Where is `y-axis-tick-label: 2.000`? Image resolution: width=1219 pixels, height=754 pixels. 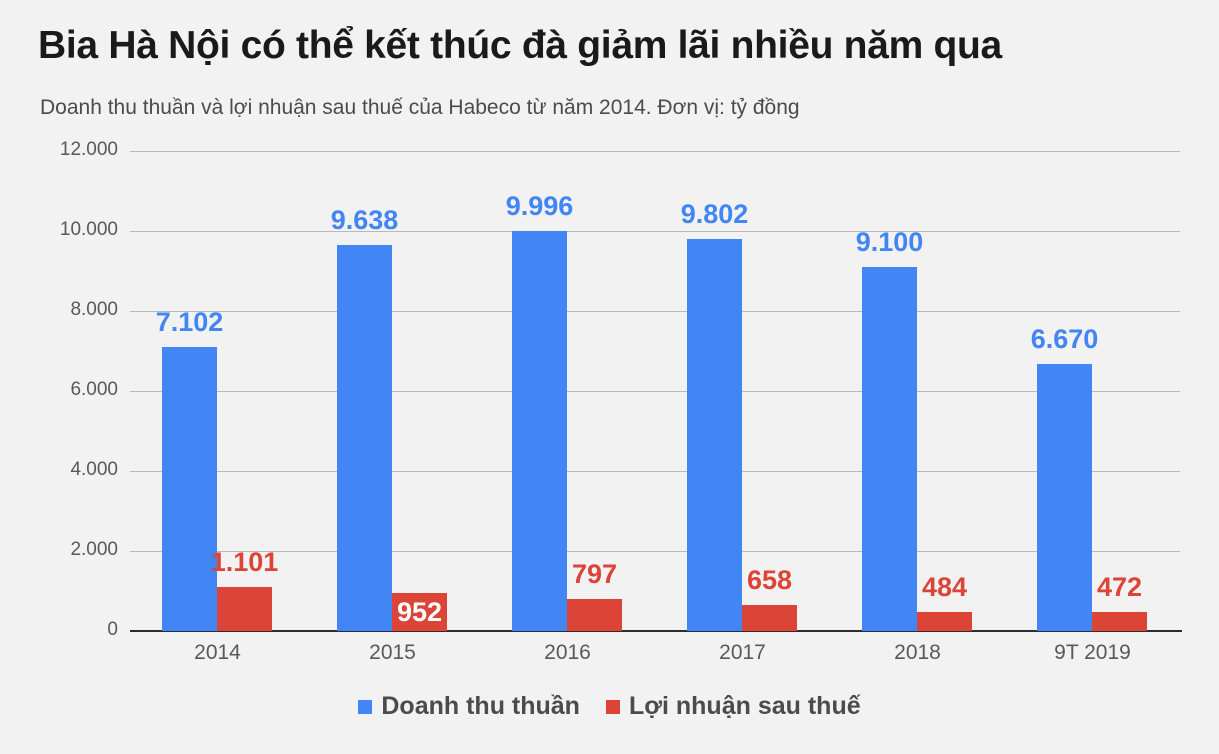
y-axis-tick-label: 2.000 is located at coordinates (94, 549).